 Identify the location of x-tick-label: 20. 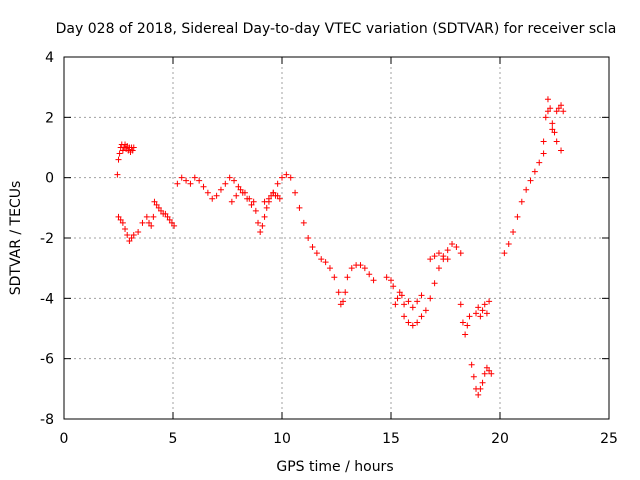
(500, 439).